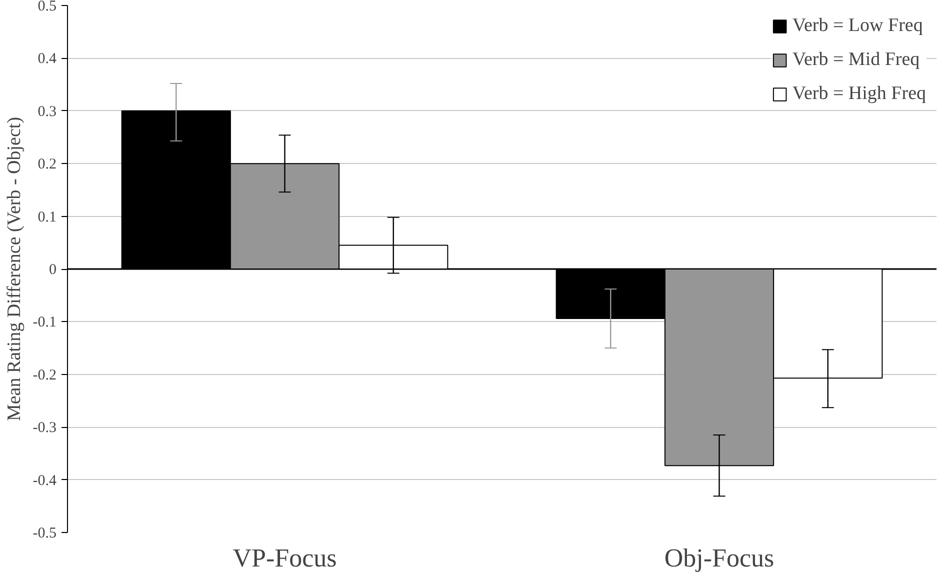 This screenshot has height=575, width=941. What do you see at coordinates (856, 60) in the screenshot?
I see `legend-label: Verb = Mid Freq` at bounding box center [856, 60].